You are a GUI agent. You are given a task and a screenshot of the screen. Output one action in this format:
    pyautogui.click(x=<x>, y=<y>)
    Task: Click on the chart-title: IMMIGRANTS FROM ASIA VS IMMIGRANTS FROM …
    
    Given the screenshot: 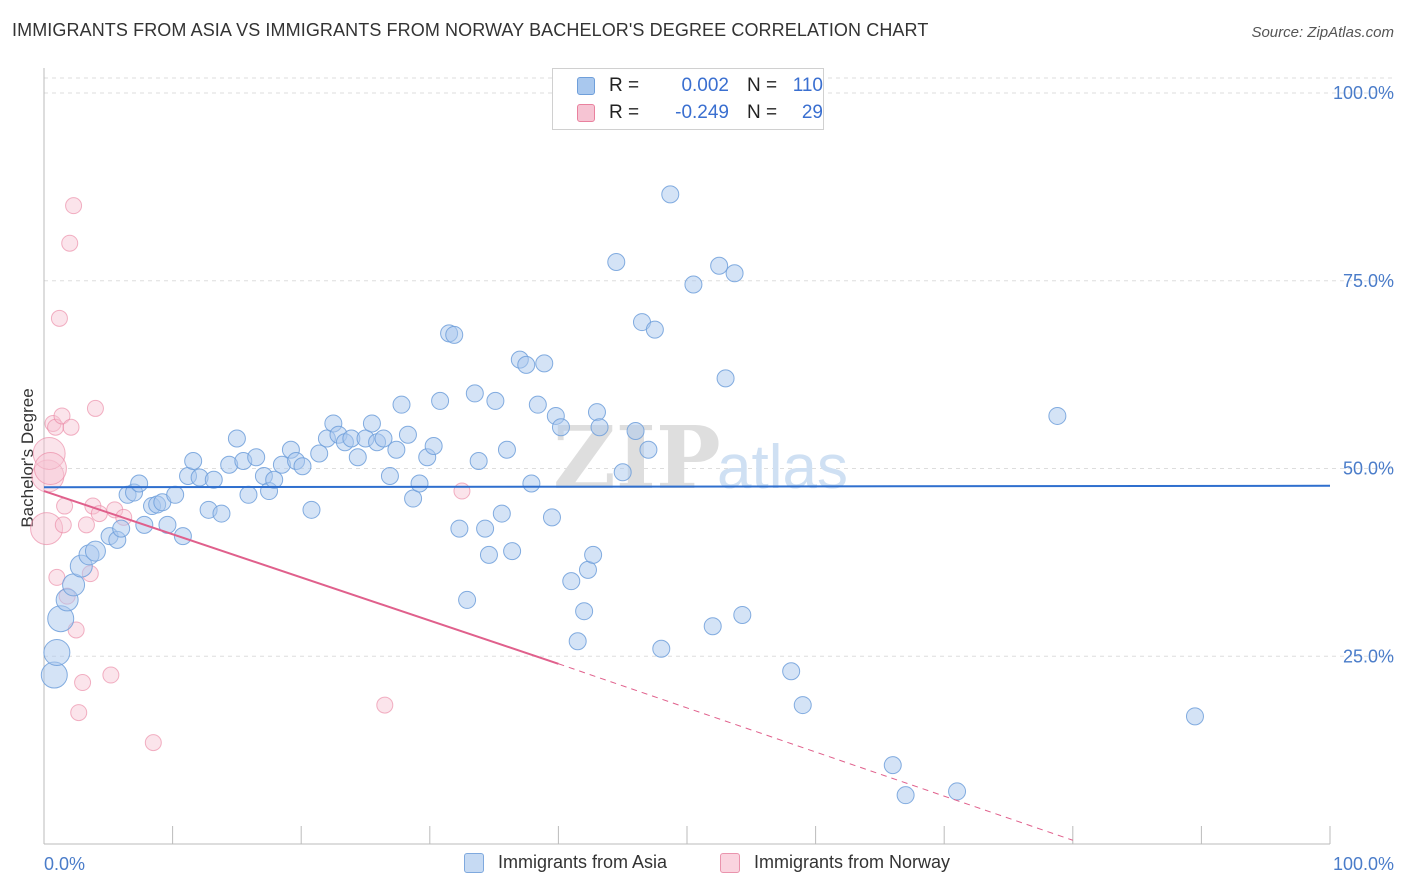 What is the action you would take?
    pyautogui.click(x=470, y=30)
    